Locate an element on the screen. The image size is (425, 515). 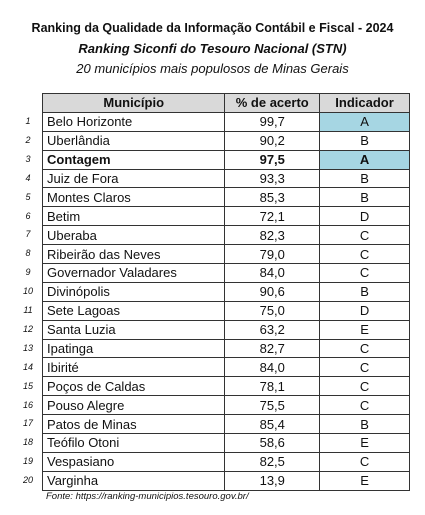
percent-correct: 99,7 is located at coordinates (272, 121).